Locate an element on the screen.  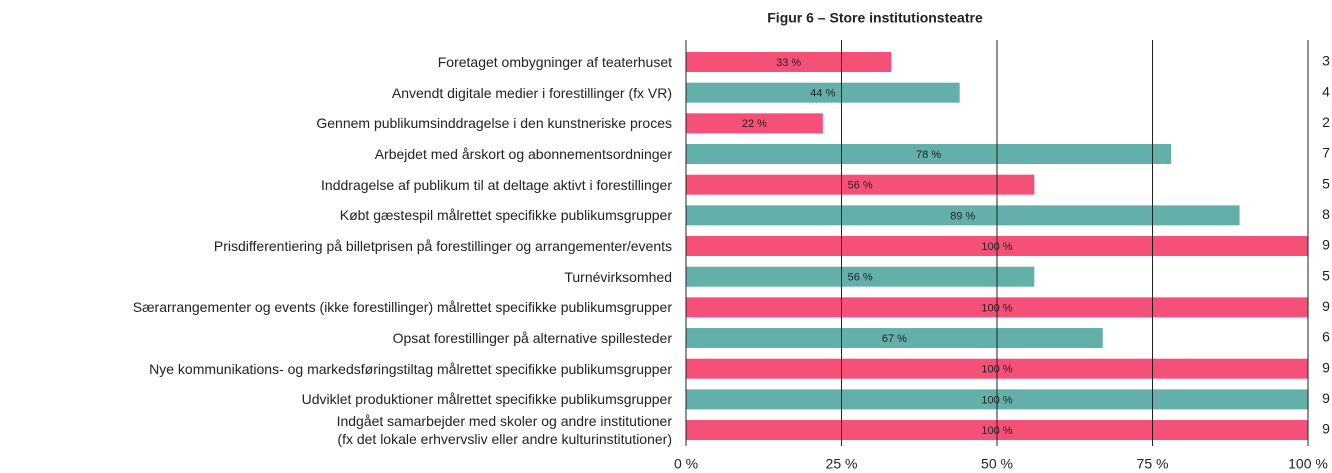
count-label: 7 is located at coordinates (1326, 153).